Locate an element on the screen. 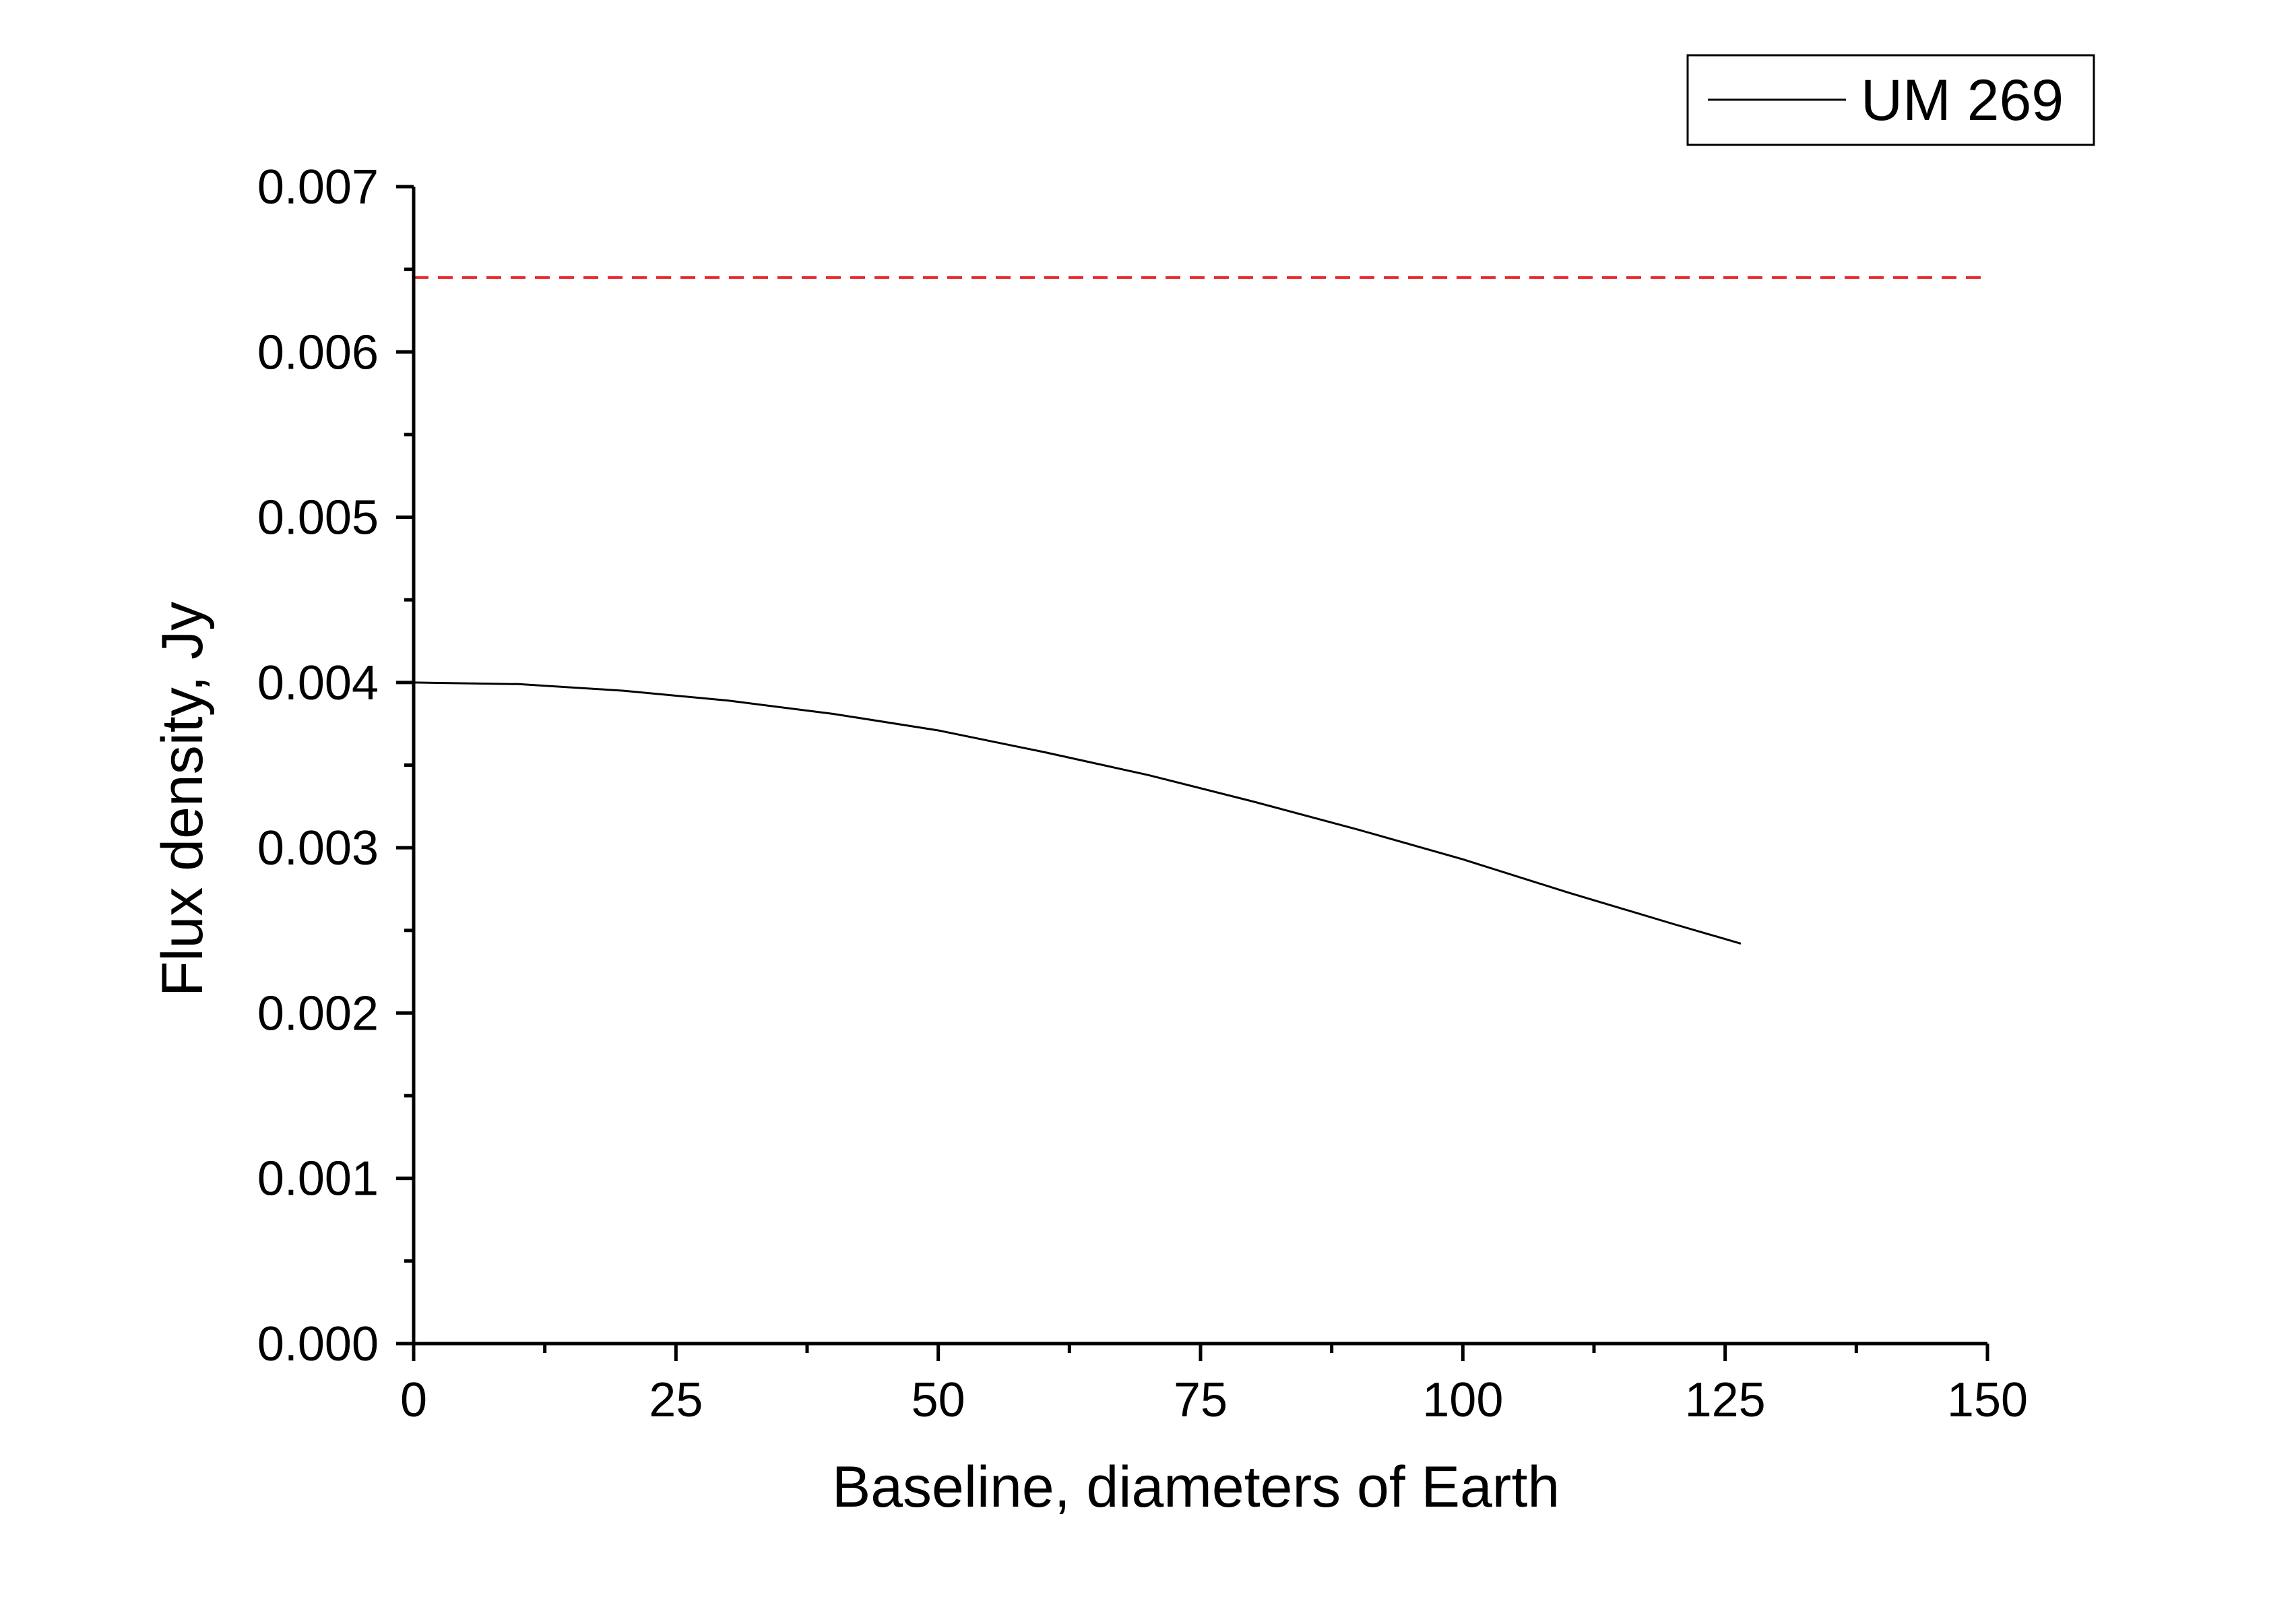 This screenshot has width=2296, height=1603. legend: UM 269 is located at coordinates (1890, 100).